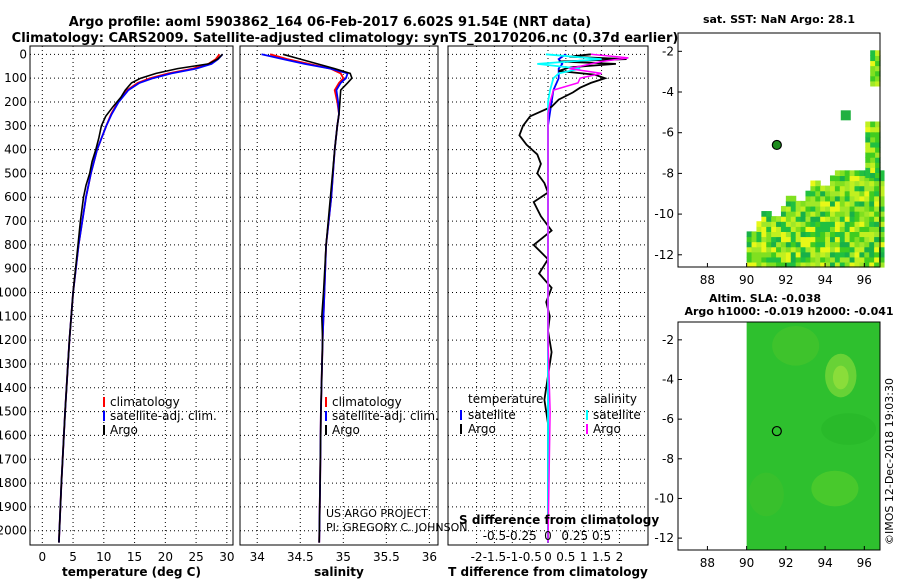  Describe the element at coordinates (131, 572) in the screenshot. I see `x-axis-label: temperature (deg C)` at that location.